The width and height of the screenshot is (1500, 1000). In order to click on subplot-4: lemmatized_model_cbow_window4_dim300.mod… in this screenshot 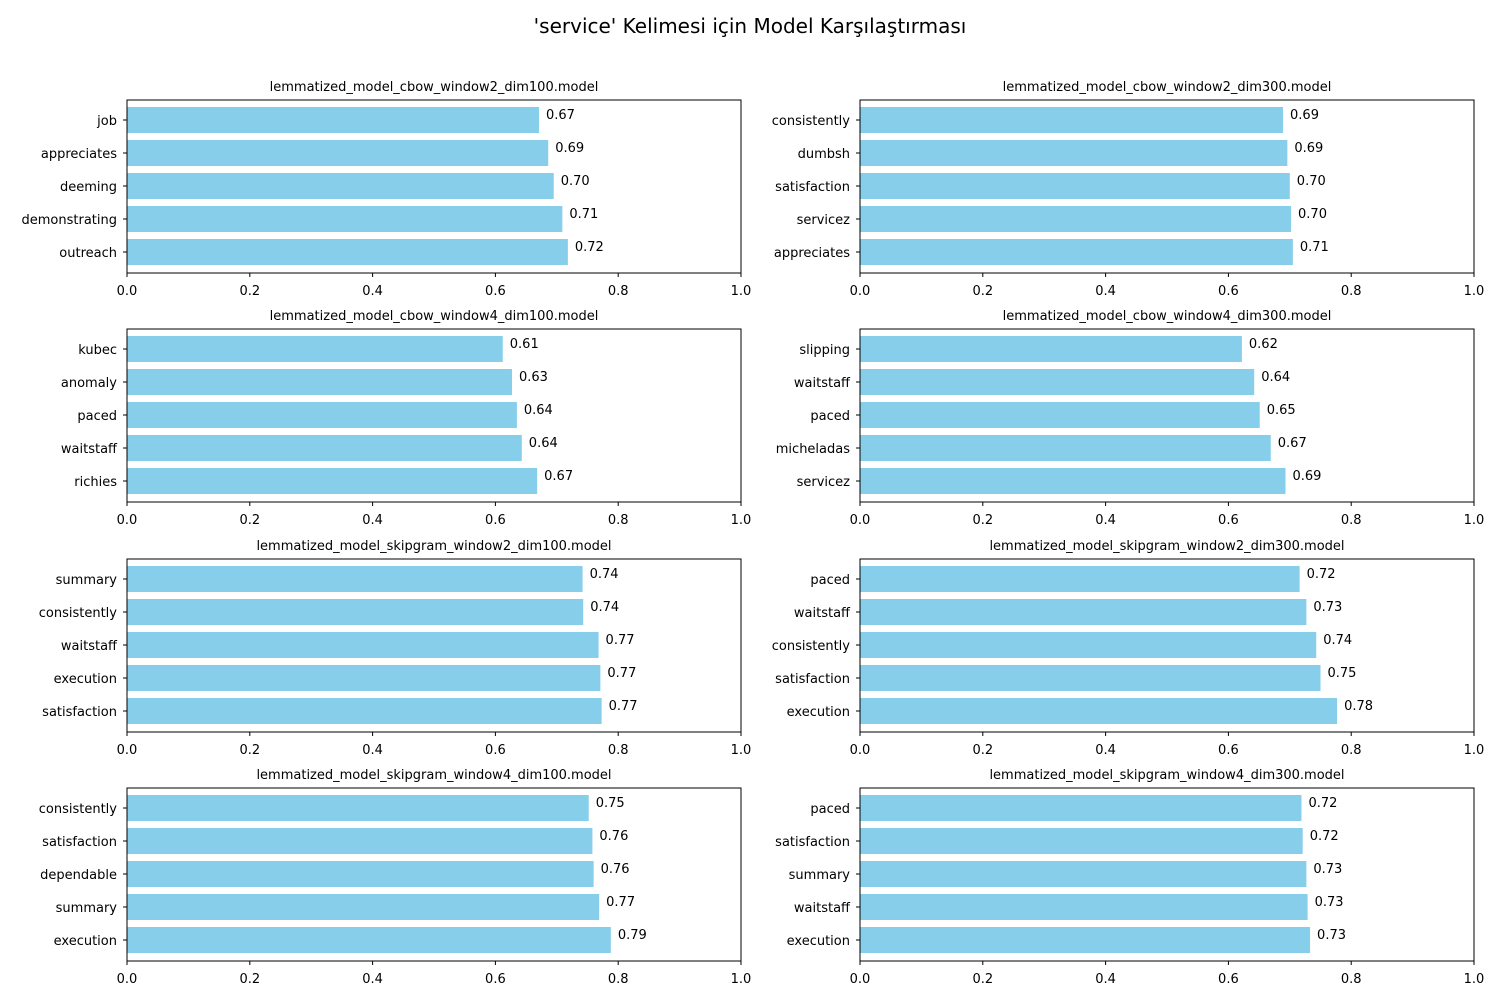, I will do `click(1130, 418)`.